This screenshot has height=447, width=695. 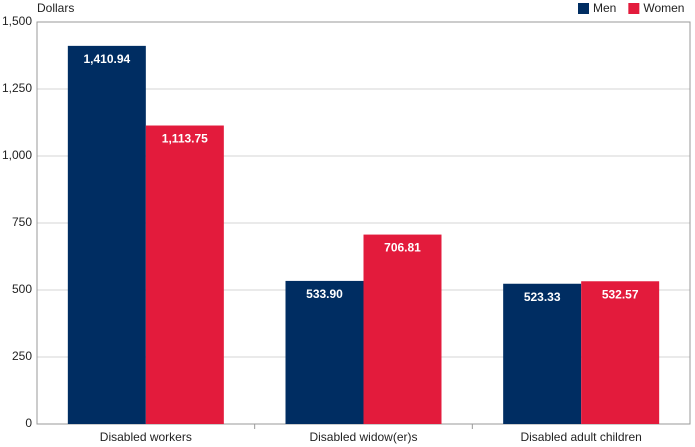 I want to click on y-tick-label: 0, so click(x=28, y=423).